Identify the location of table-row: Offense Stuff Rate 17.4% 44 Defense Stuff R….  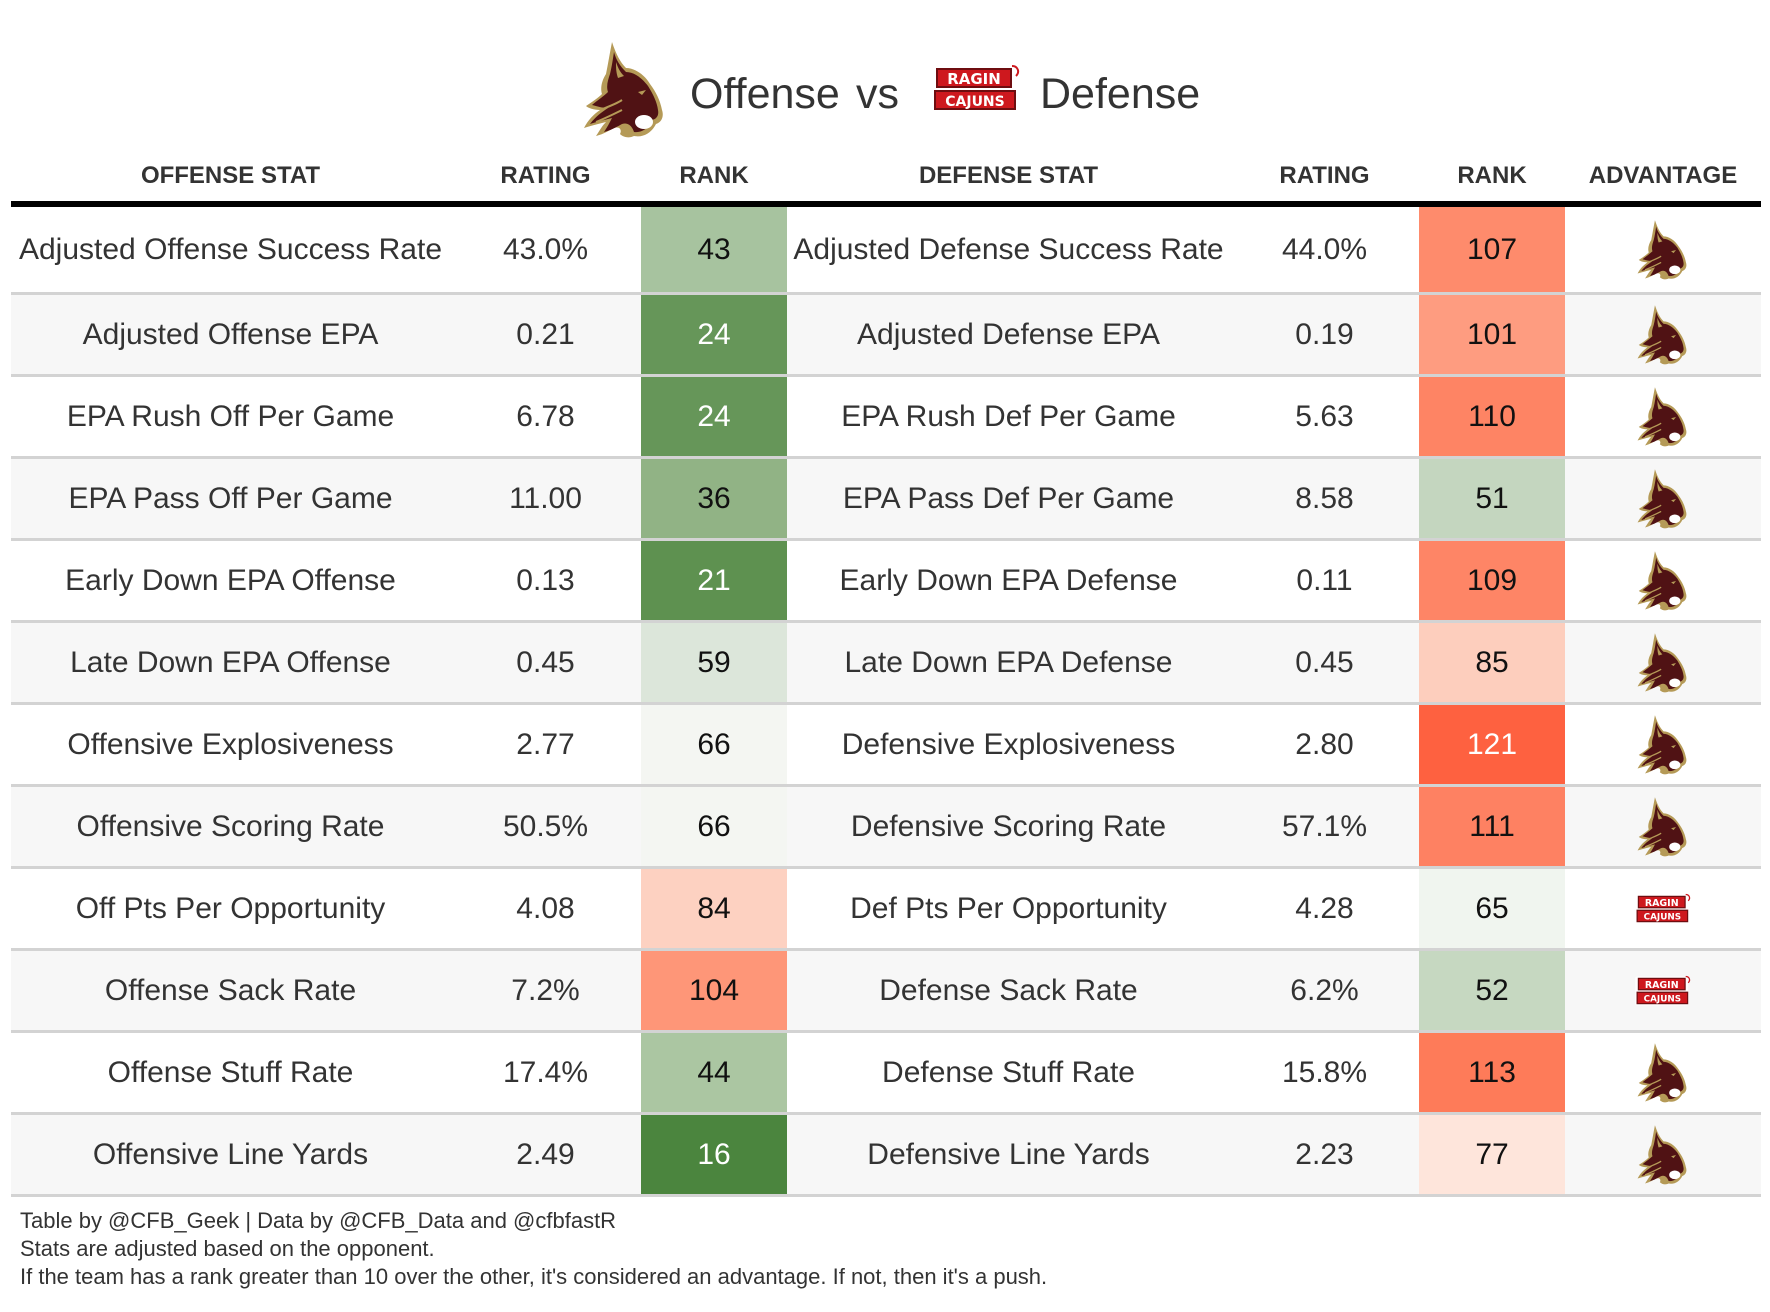
(886, 1074).